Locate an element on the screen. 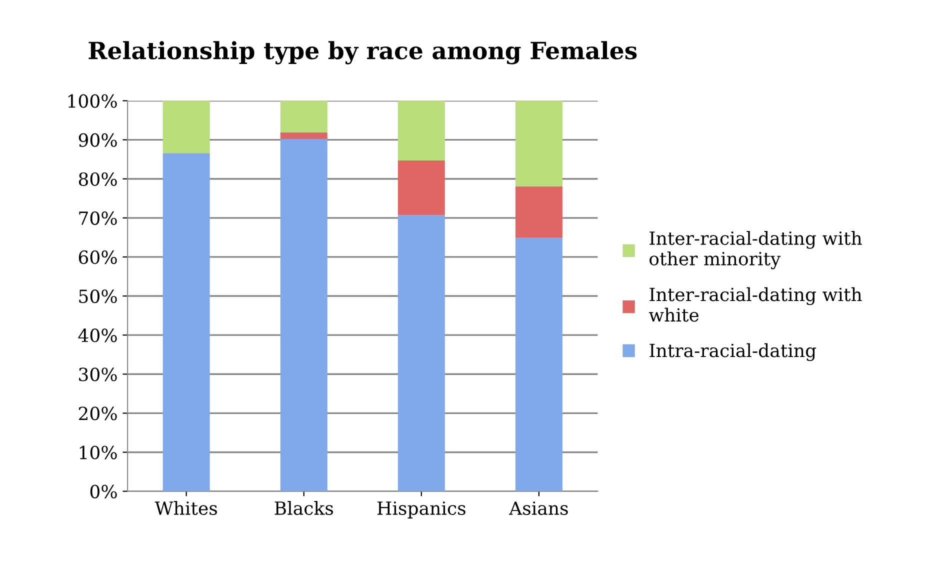 This screenshot has width=931, height=566. legend-label: Inter-racial-dating with white is located at coordinates (755, 304).